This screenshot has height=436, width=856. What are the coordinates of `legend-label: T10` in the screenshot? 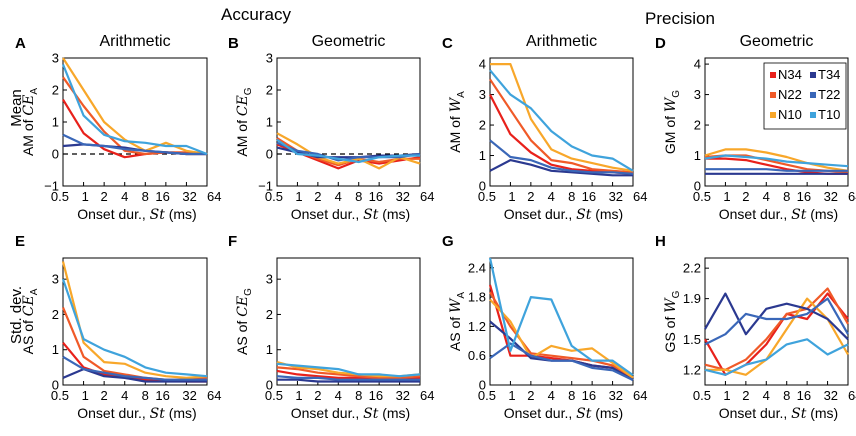 It's located at (829, 114).